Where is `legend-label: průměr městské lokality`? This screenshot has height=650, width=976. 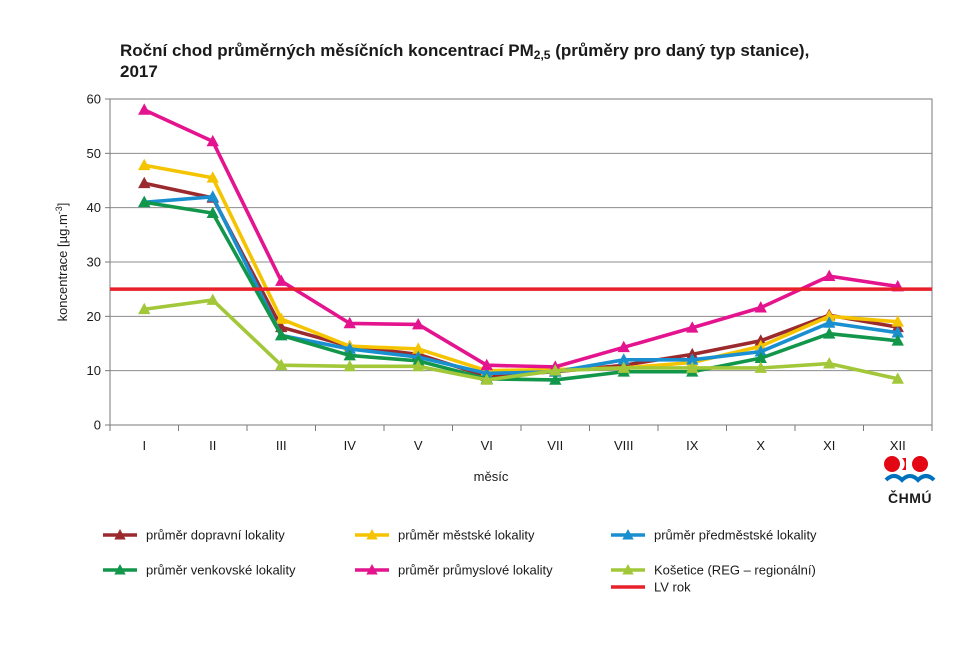 legend-label: průměr městské lokality is located at coordinates (466, 535).